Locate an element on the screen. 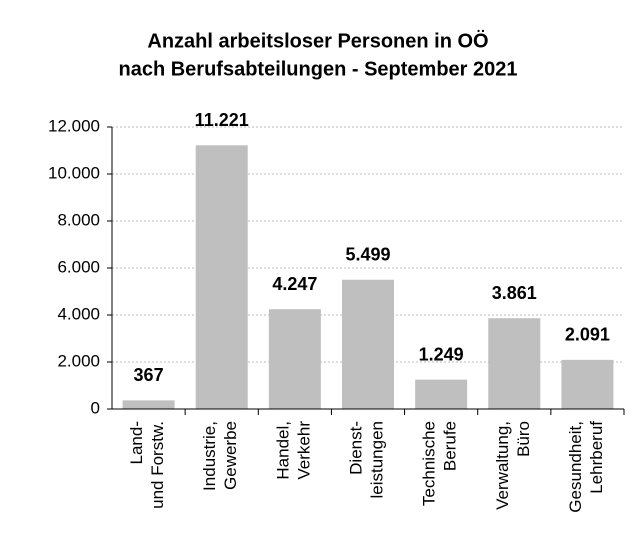 The width and height of the screenshot is (635, 543). x-tick-label: Land-und Forstw. is located at coordinates (148, 465).